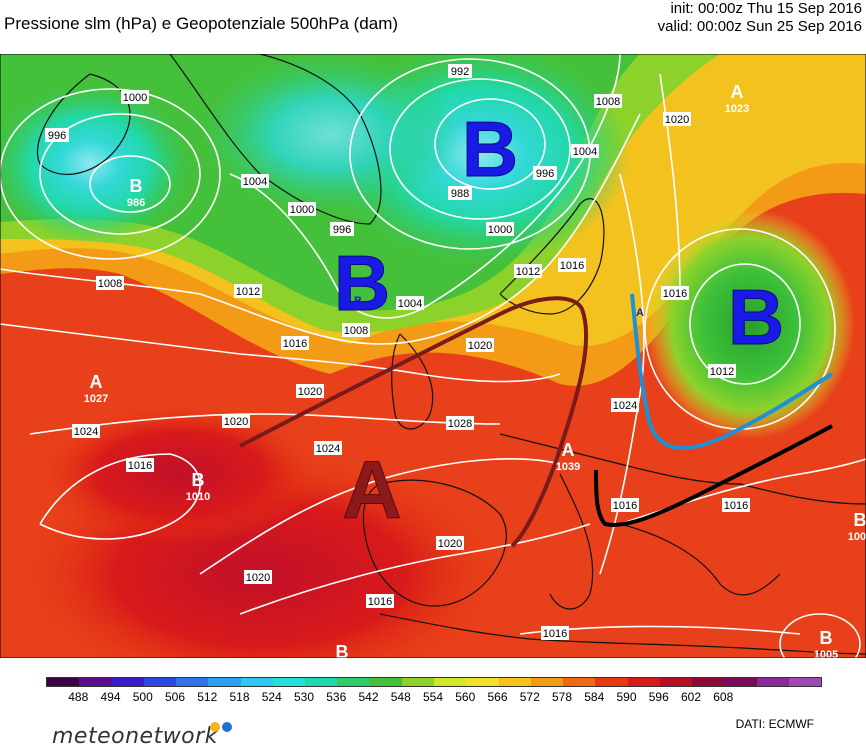 The height and width of the screenshot is (749, 866). Describe the element at coordinates (198, 497) in the screenshot. I see `centre-value: 1010` at that location.